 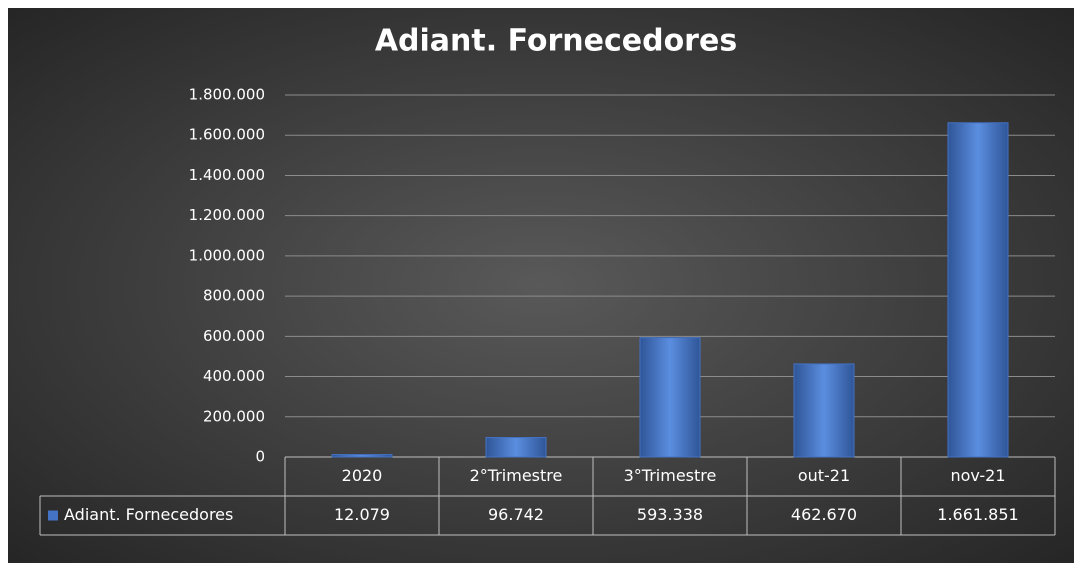 I want to click on chart-title: Adiant. Fornecedores, so click(x=556, y=41).